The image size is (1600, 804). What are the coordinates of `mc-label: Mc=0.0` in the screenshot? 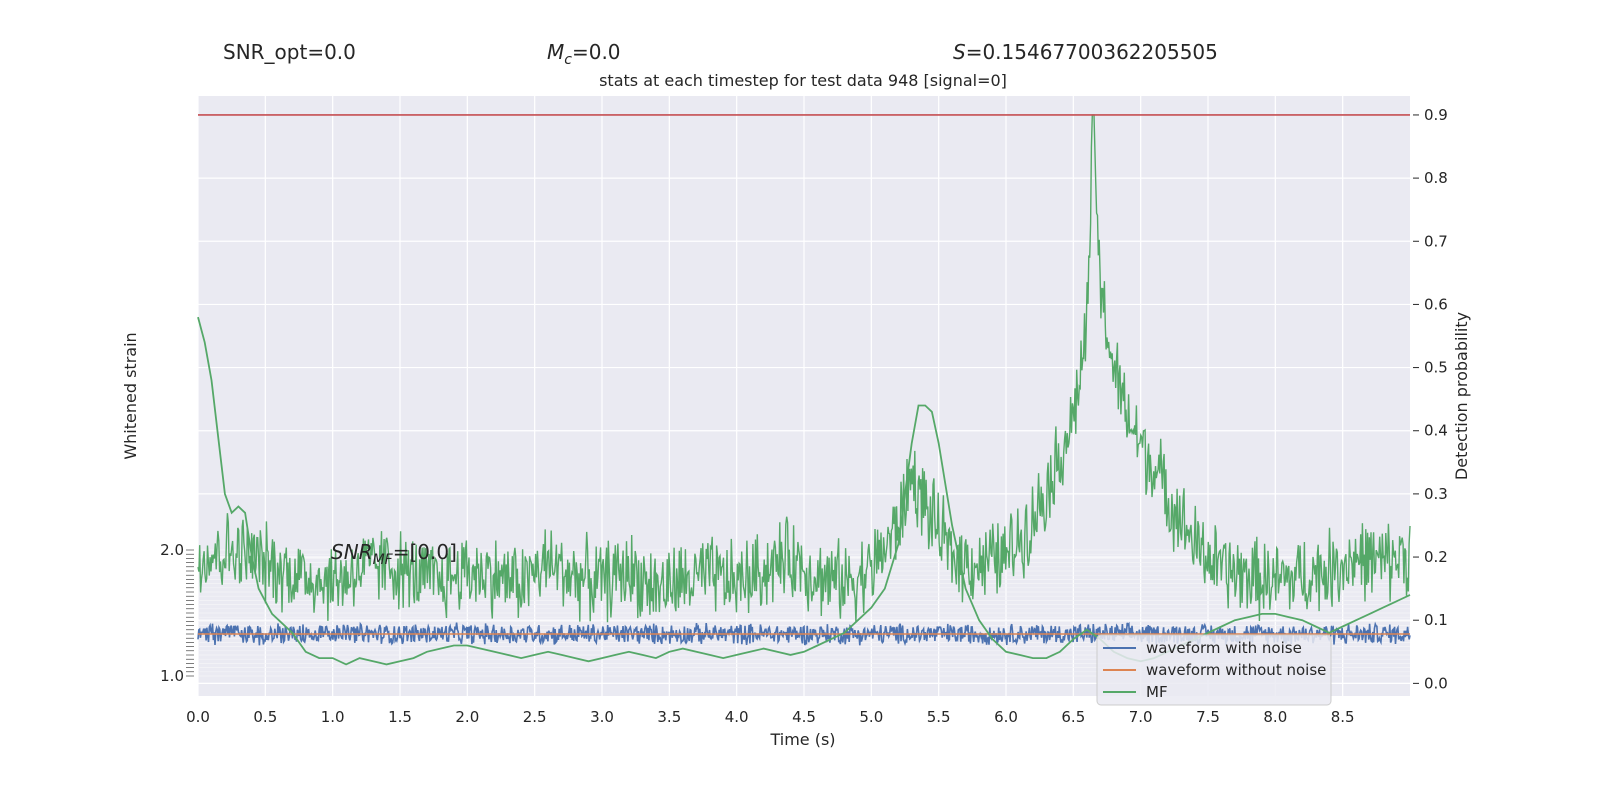 It's located at (584, 54).